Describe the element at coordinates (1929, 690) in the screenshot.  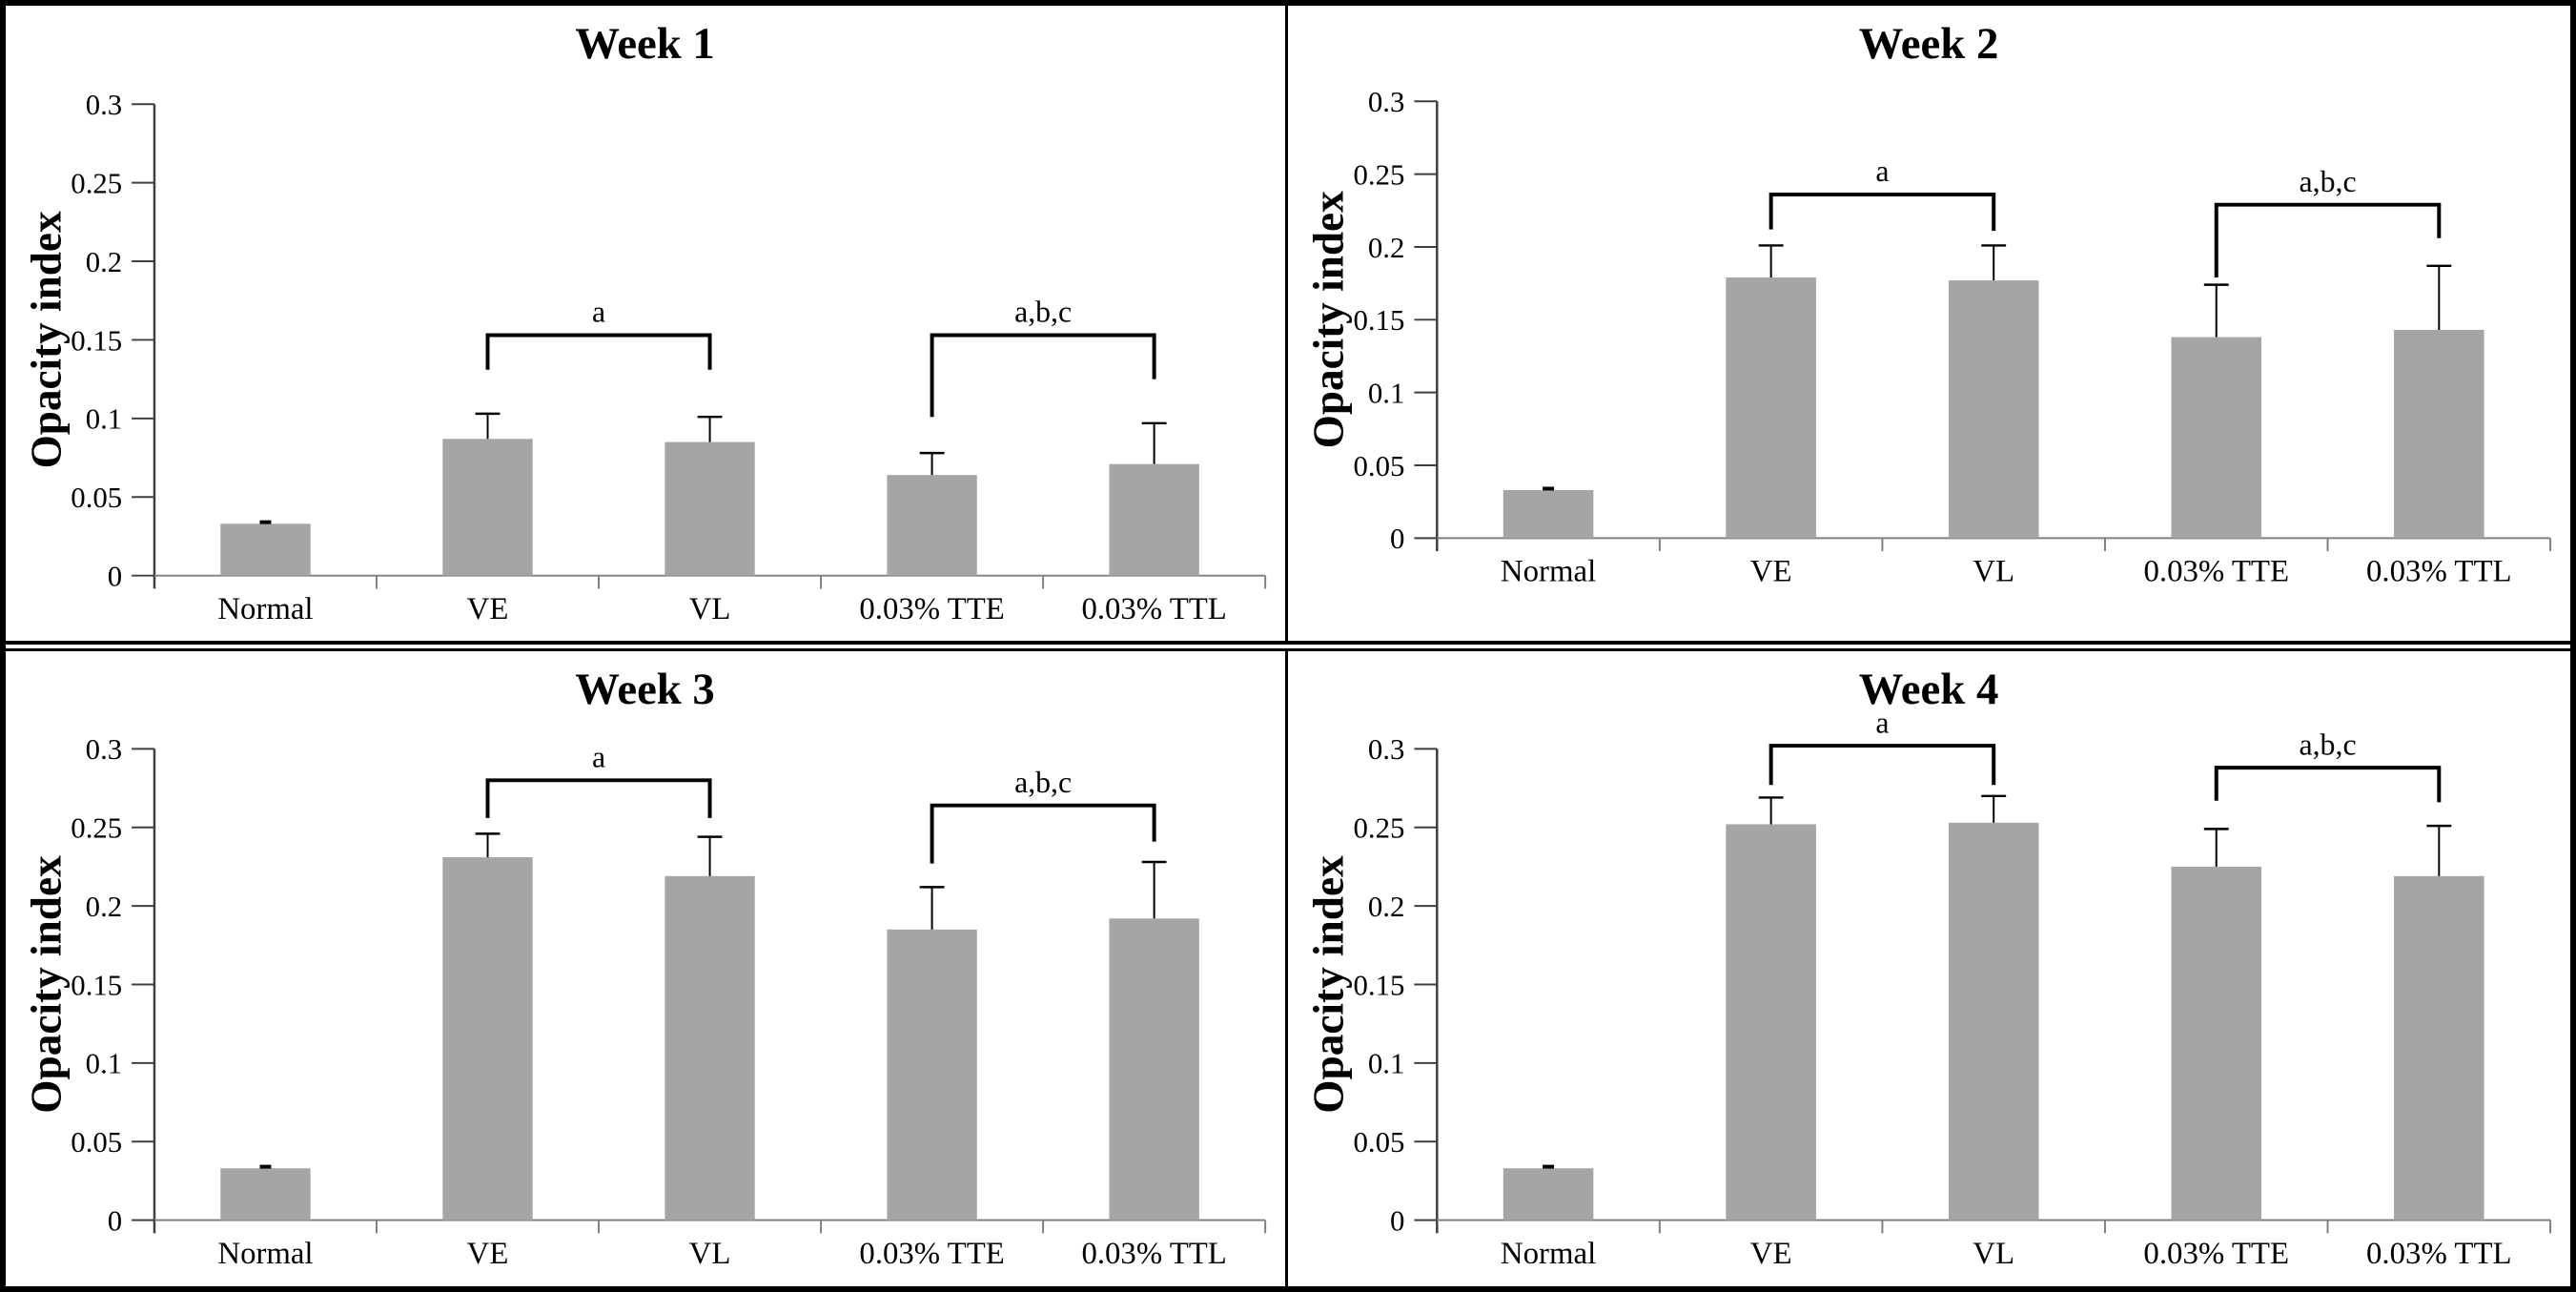
I see `chart-title: Week 4` at that location.